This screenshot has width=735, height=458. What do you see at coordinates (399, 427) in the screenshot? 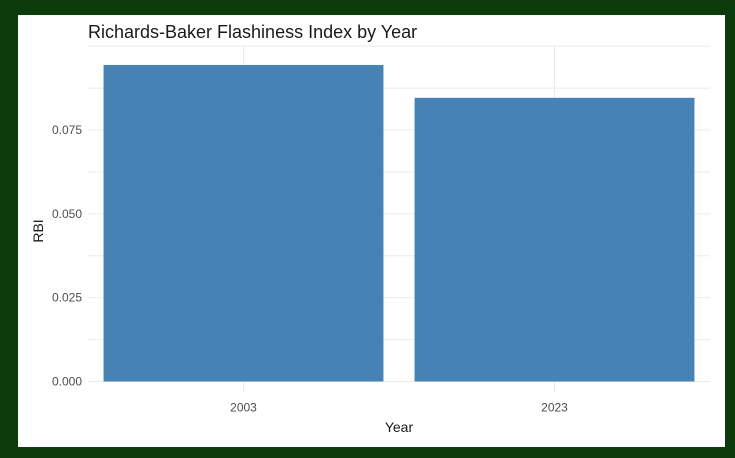
I see `x-axis-title: Year` at bounding box center [399, 427].